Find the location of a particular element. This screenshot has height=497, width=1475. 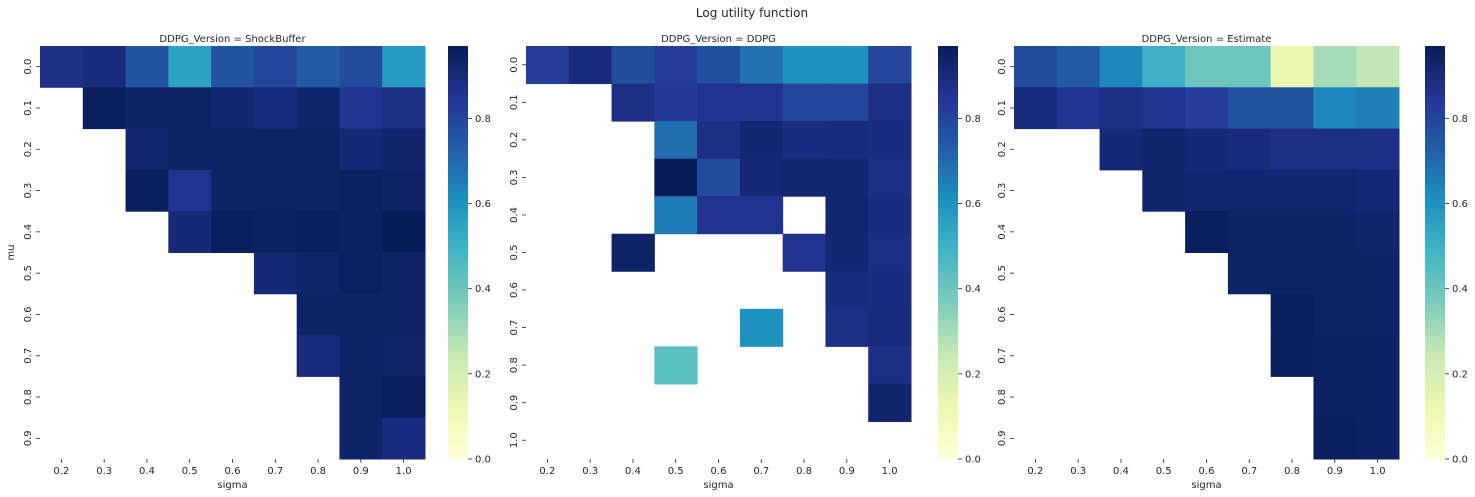

y-tick-label: 0.8 is located at coordinates (514, 365).